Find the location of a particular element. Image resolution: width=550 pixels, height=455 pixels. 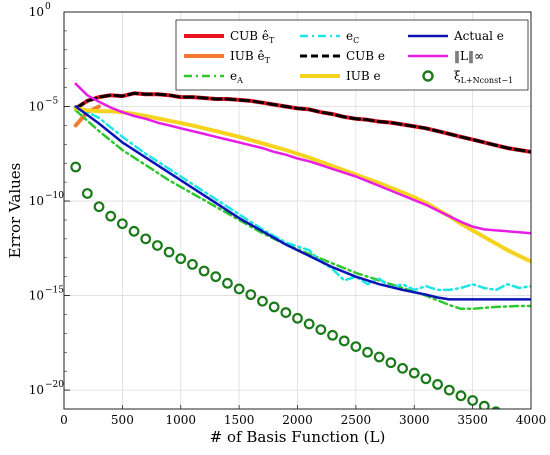

x-tick-label: 2000 is located at coordinates (297, 420).